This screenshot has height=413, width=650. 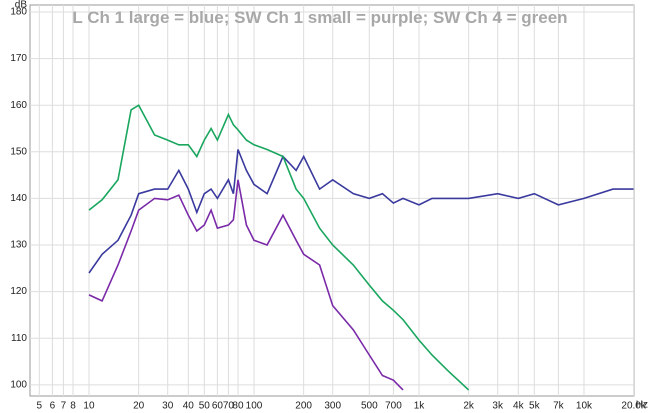 I want to click on y-tick-label: 170, so click(x=18, y=58).